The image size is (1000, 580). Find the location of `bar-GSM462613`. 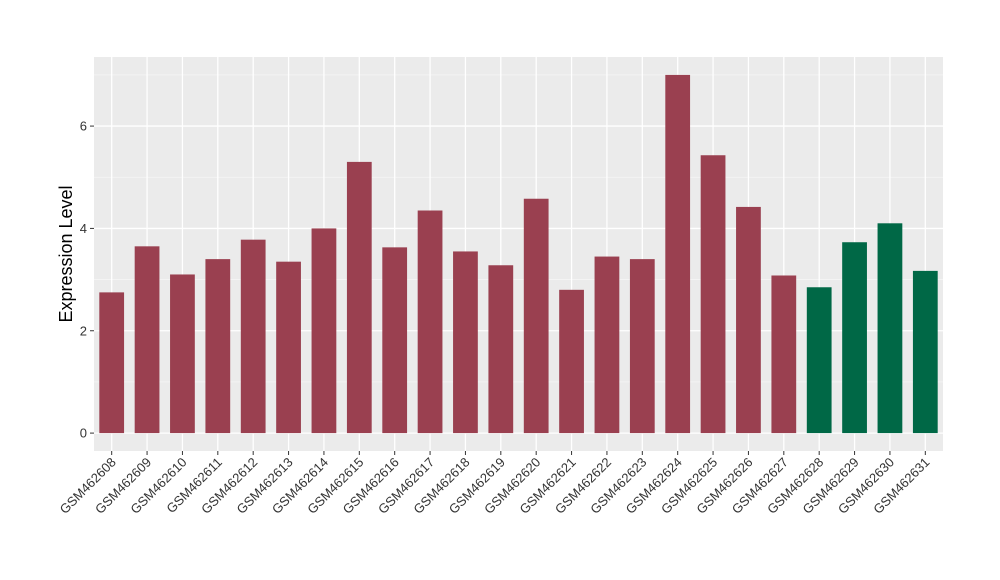

bar-GSM462613 is located at coordinates (288, 347).